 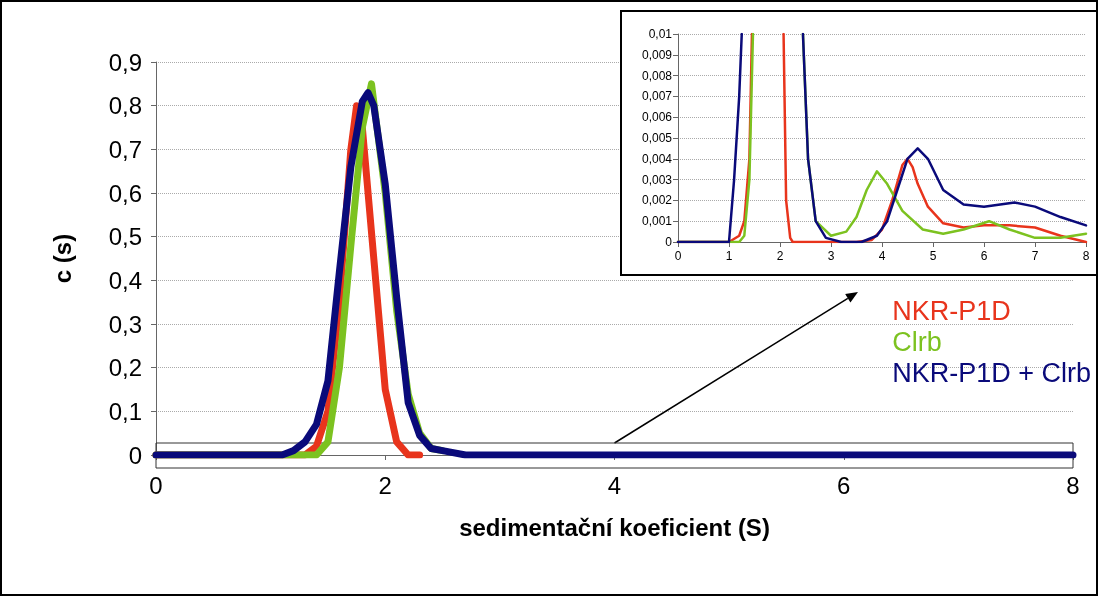 What do you see at coordinates (125, 411) in the screenshot?
I see `y-tick-label: 0,1` at bounding box center [125, 411].